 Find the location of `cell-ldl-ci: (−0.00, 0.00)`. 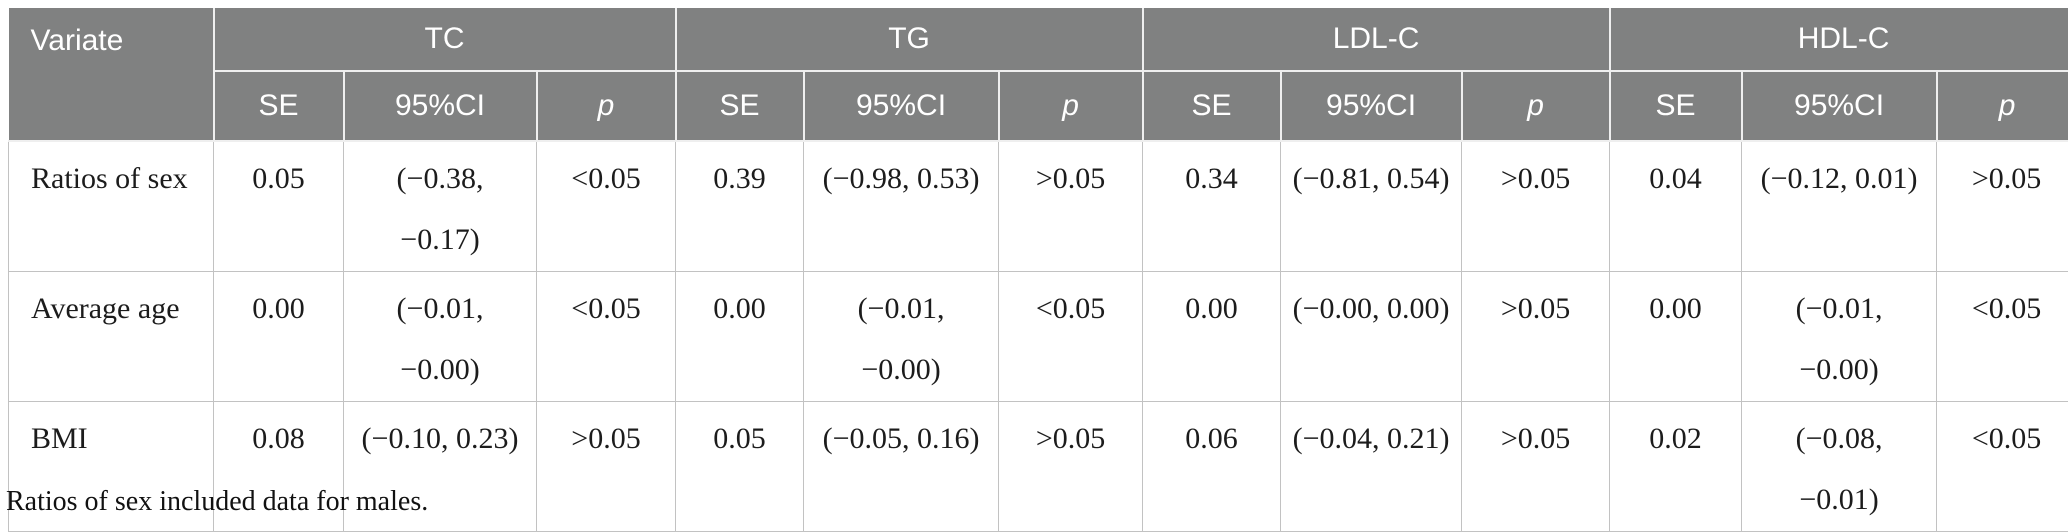

cell-ldl-ci: (−0.00, 0.00) is located at coordinates (1371, 337).